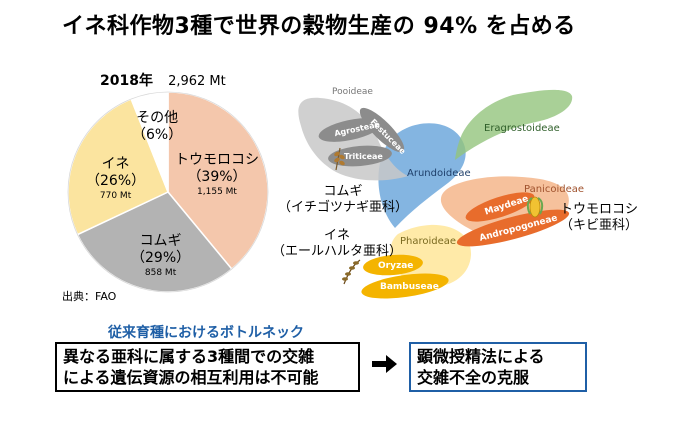 The width and height of the screenshot is (678, 421). I want to click on oryzae-label: Oryzae, so click(395, 266).